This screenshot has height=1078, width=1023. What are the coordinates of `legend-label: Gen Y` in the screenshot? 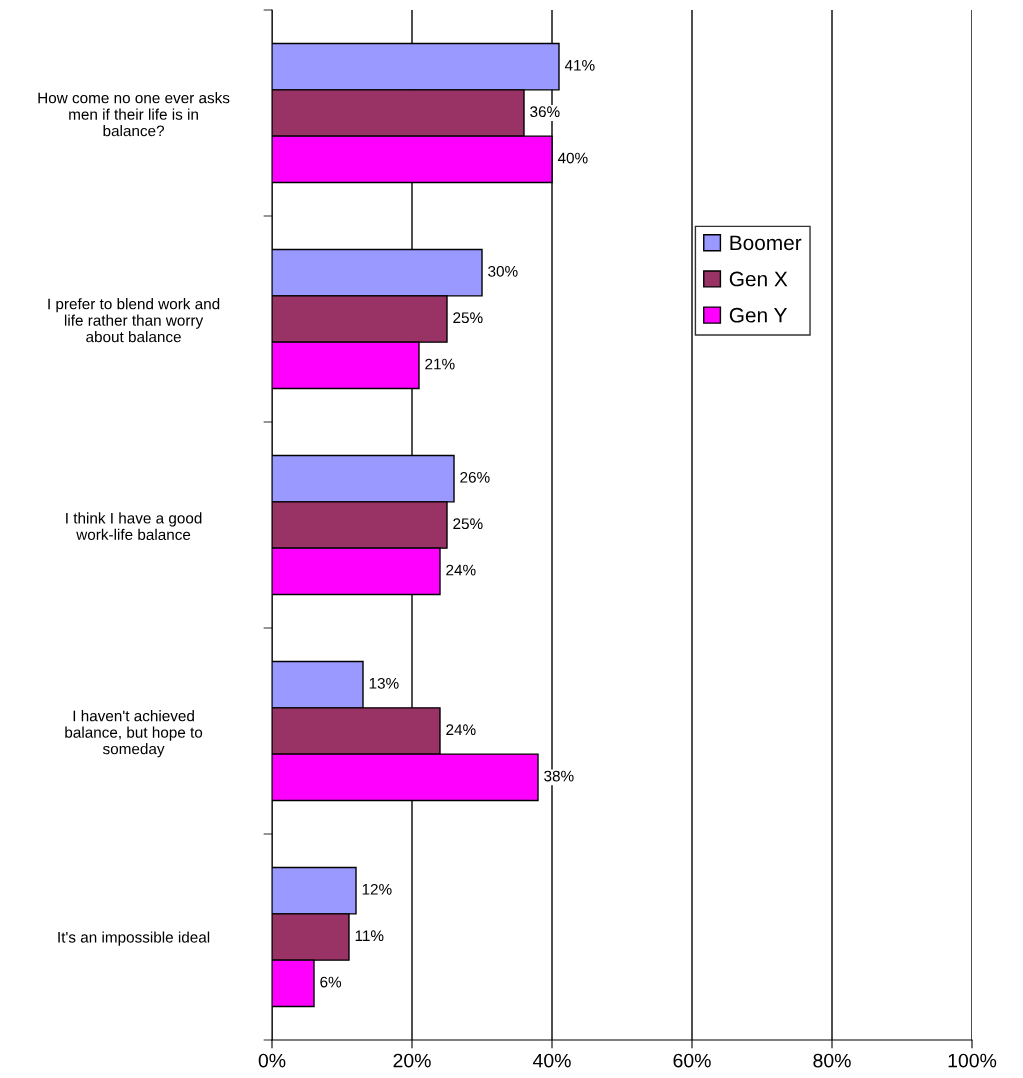 It's located at (758, 315).